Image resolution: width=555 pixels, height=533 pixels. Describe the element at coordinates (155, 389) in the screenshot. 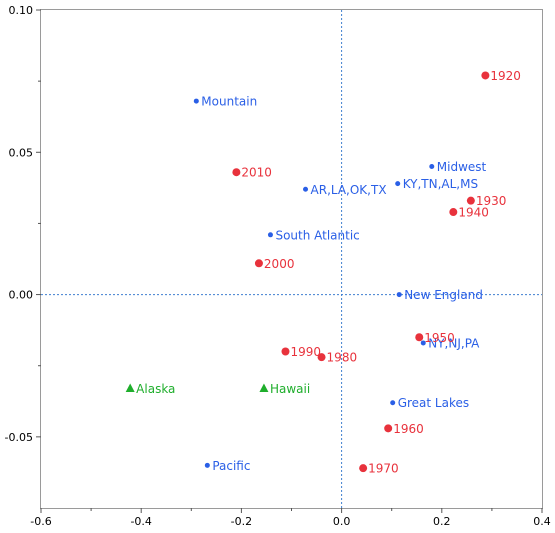

I see `point-label: Alaska` at that location.